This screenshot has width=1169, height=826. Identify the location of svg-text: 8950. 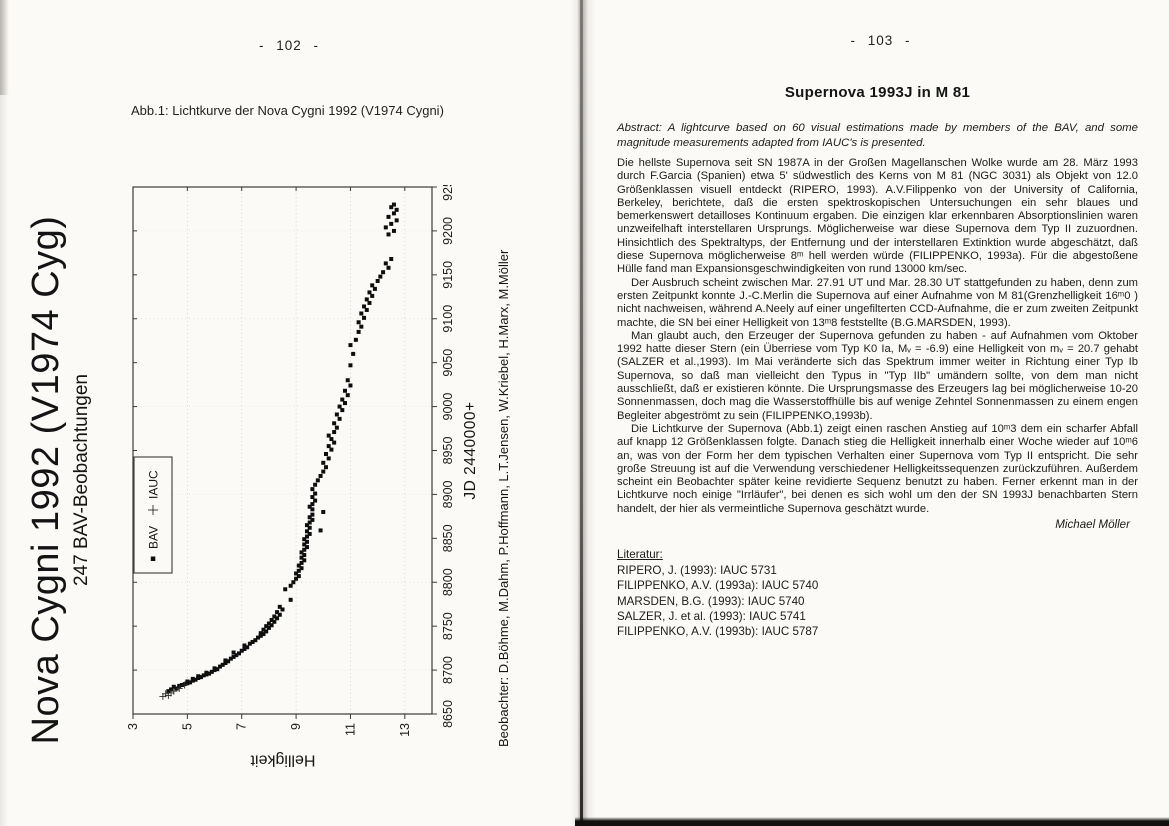
(448, 451).